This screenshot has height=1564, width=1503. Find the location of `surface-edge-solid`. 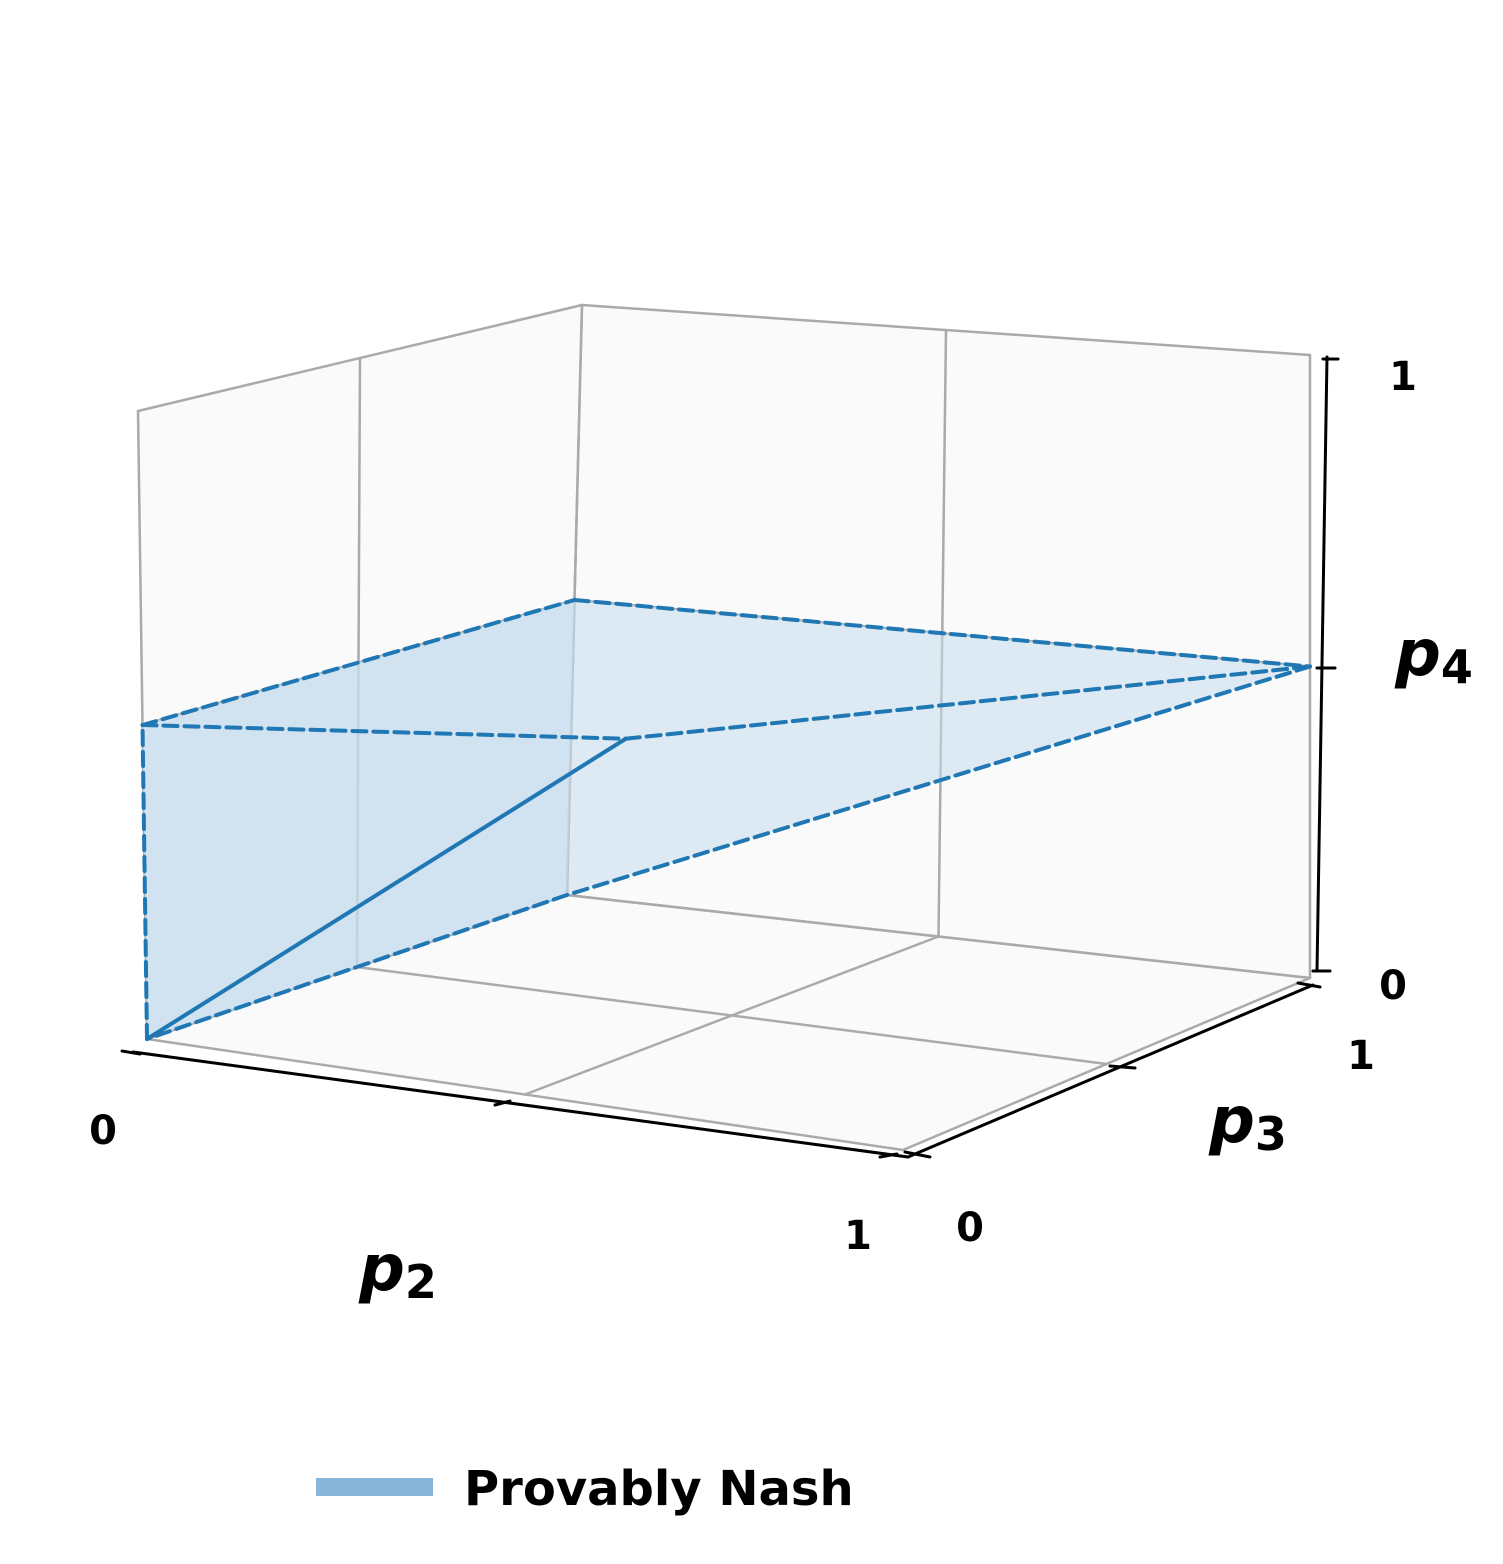

surface-edge-solid is located at coordinates (386, 888).